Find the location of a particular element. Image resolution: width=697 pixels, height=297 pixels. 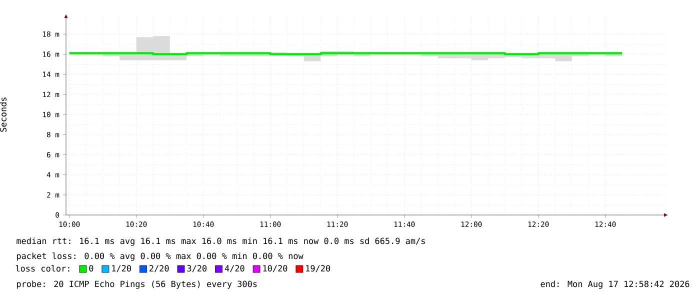

text: packet loss: 0.00 % avg 0.00 % max 0.00 % min 0.00 % now is located at coordinates (160, 256).